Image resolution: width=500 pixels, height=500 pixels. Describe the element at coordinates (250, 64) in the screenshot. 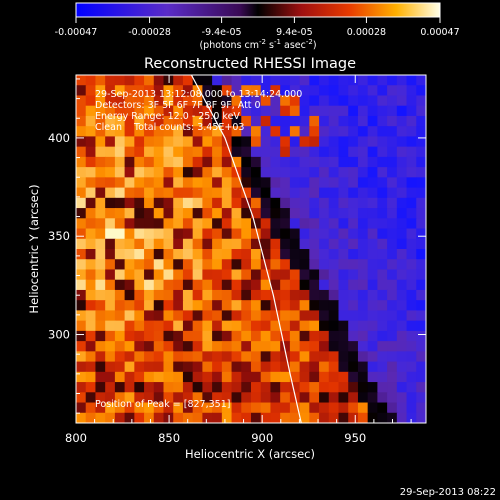

I see `chart-title: Reconstructed RHESSI Image` at that location.